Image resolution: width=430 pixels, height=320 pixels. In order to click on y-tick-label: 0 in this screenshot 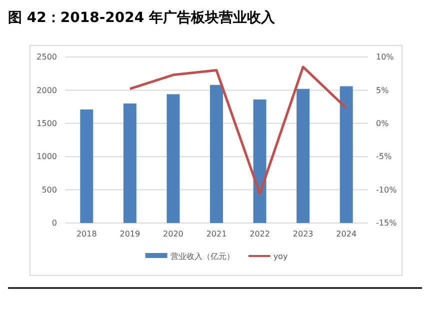, I will do `click(54, 223)`.